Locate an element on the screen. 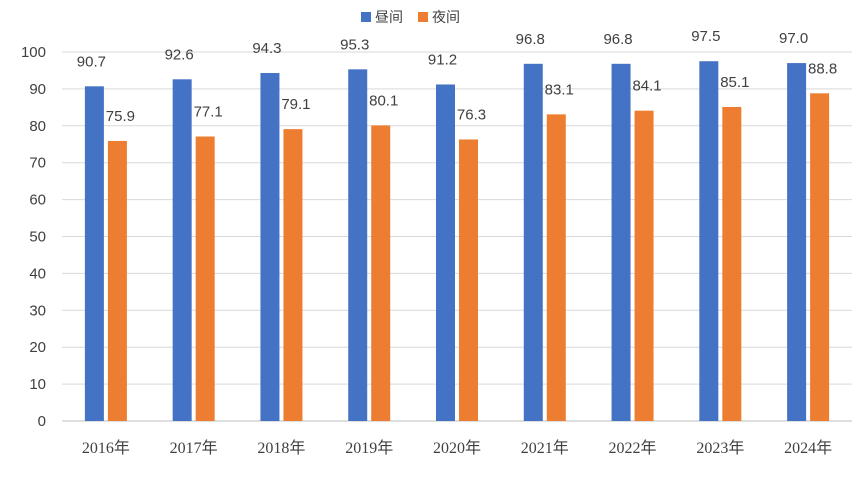  y-tick-label: 50 is located at coordinates (37, 237).